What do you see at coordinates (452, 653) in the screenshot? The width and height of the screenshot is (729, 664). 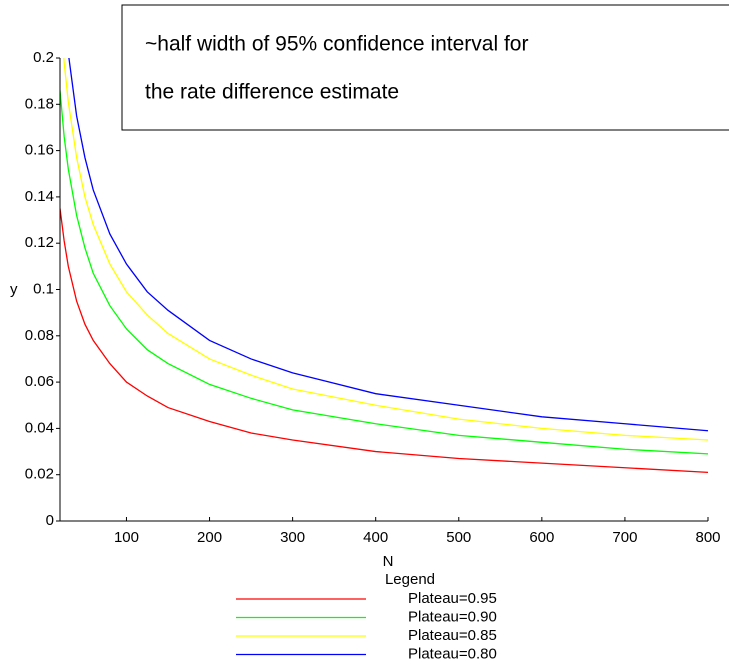 I see `legend-label: Plateau=0.80` at bounding box center [452, 653].